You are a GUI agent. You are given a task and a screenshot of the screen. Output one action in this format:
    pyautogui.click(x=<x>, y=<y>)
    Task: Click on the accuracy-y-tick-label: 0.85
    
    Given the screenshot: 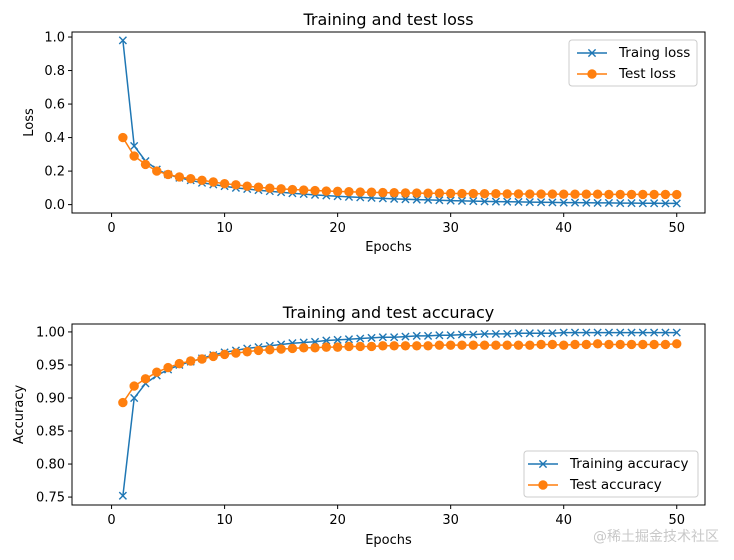 What is the action you would take?
    pyautogui.click(x=50, y=432)
    